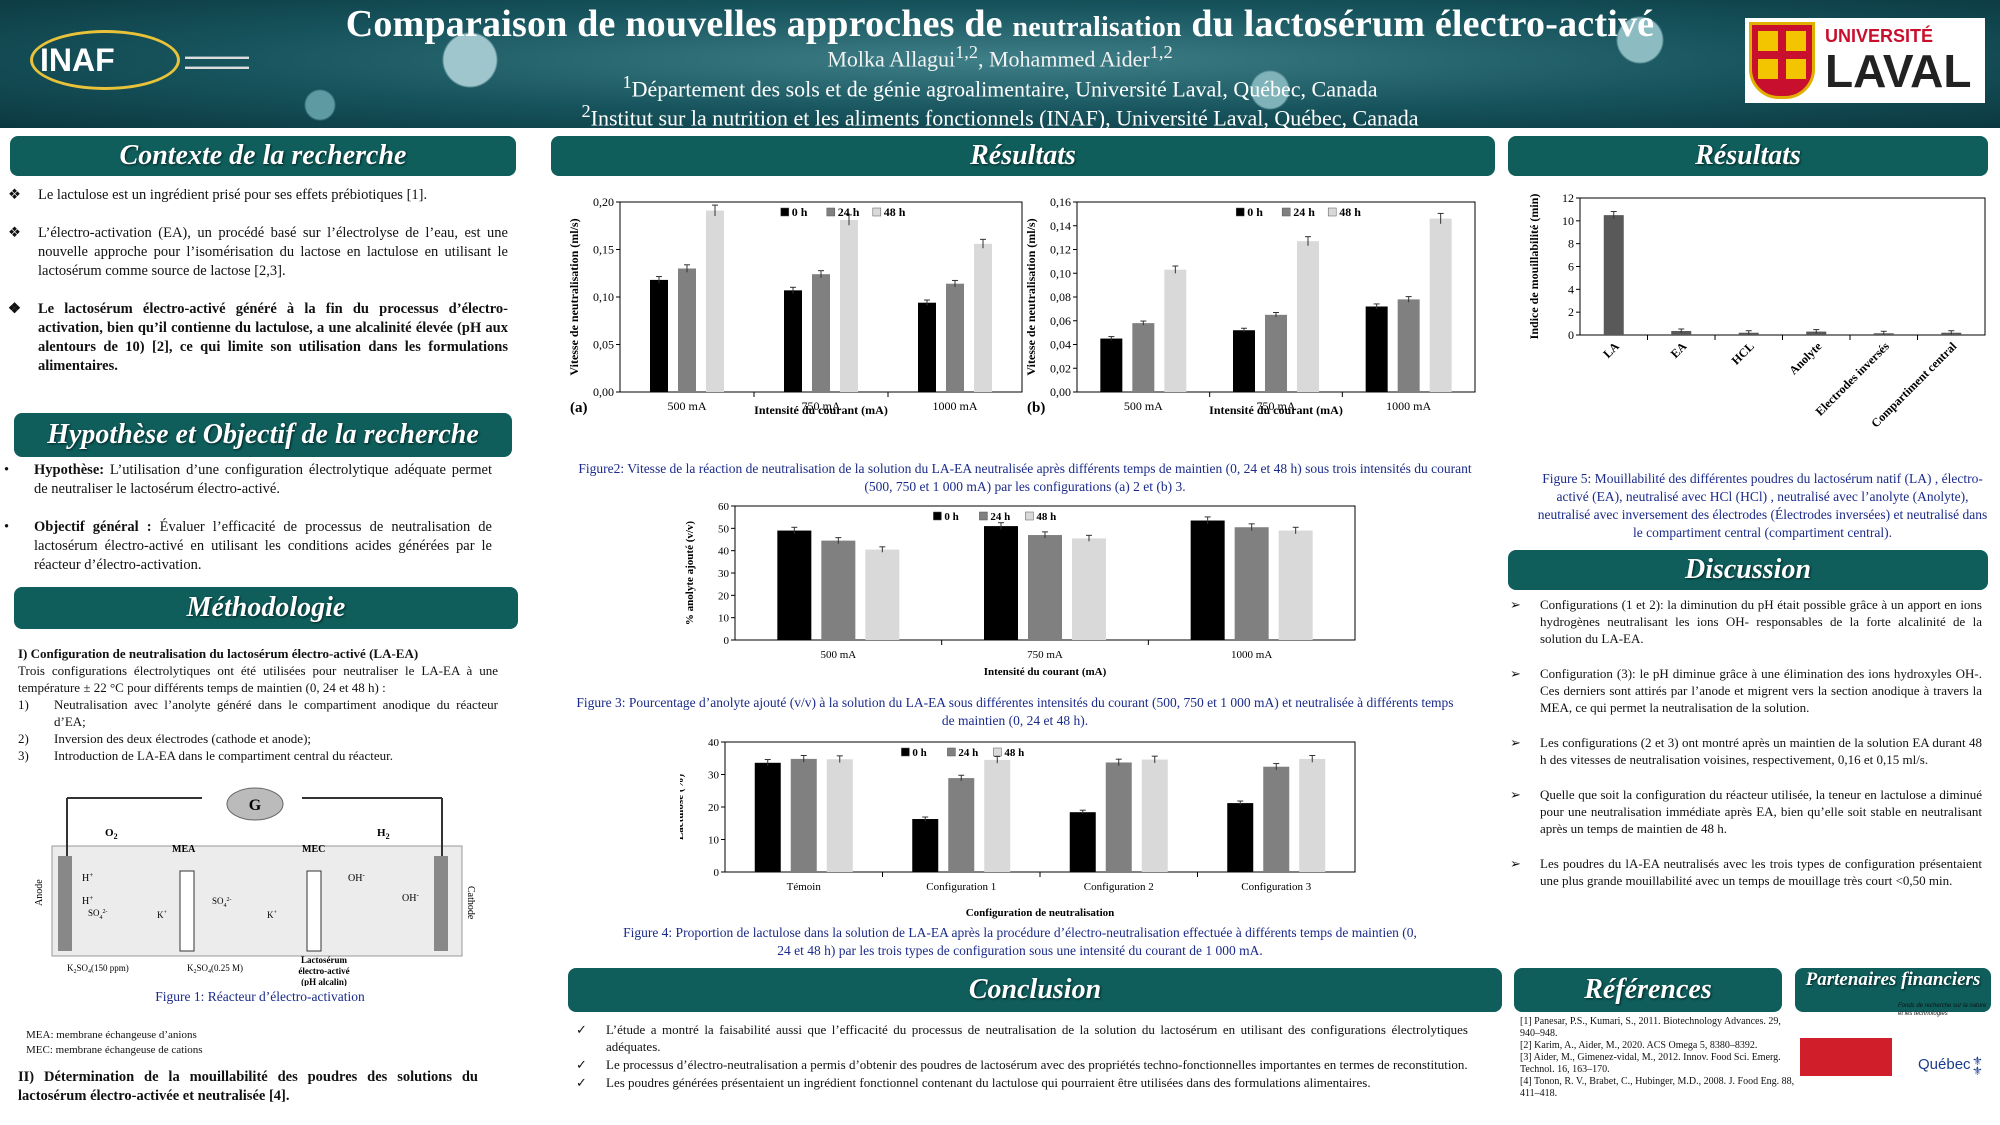 The width and height of the screenshot is (2000, 1125). I want to click on resultats-heading: Résultats, so click(1023, 156).